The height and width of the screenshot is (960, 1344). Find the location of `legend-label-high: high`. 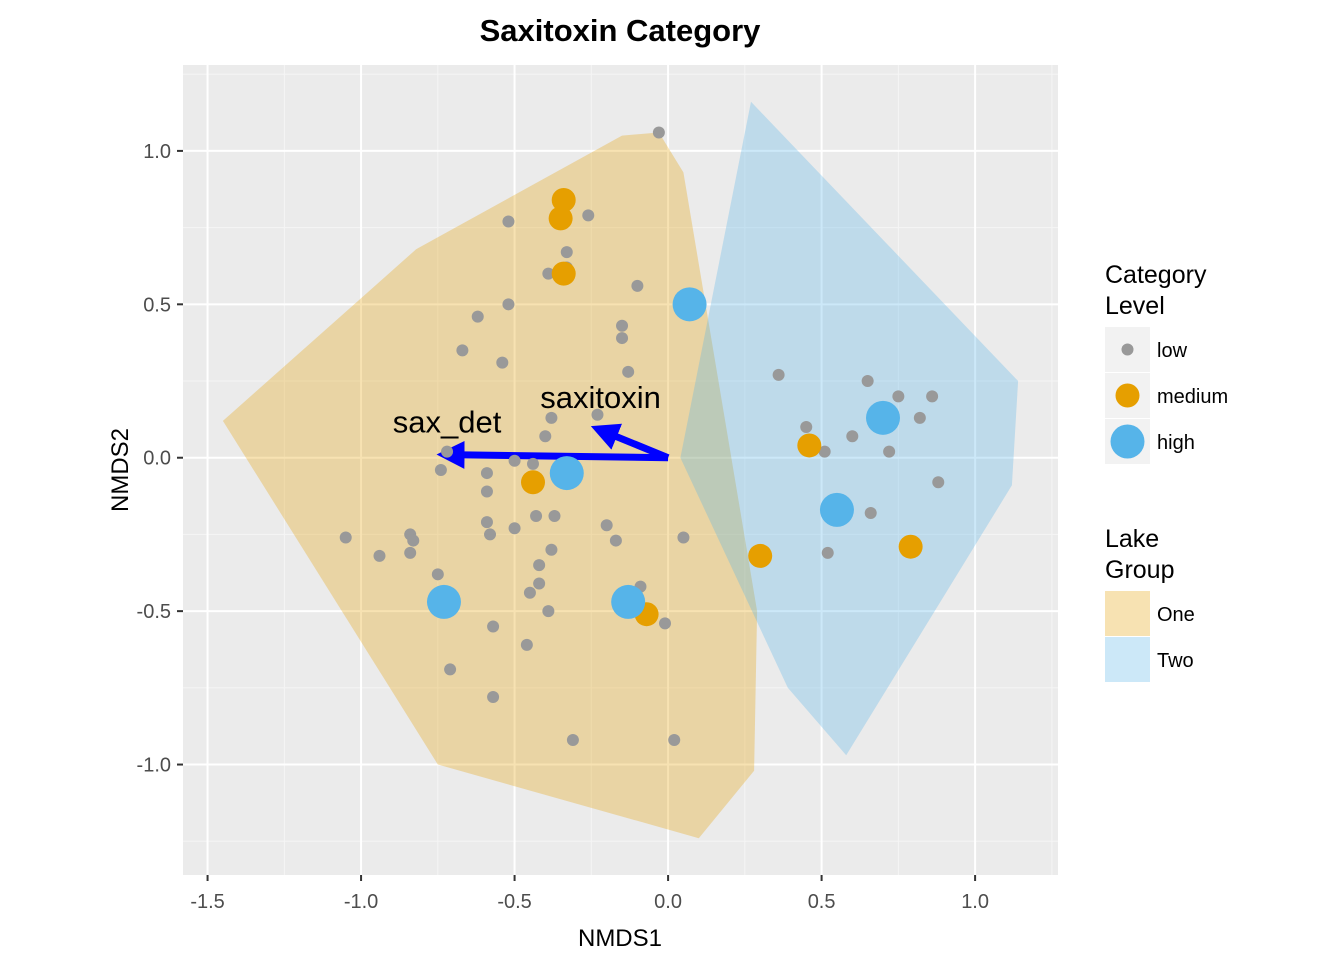

legend-label-high: high is located at coordinates (1176, 443).